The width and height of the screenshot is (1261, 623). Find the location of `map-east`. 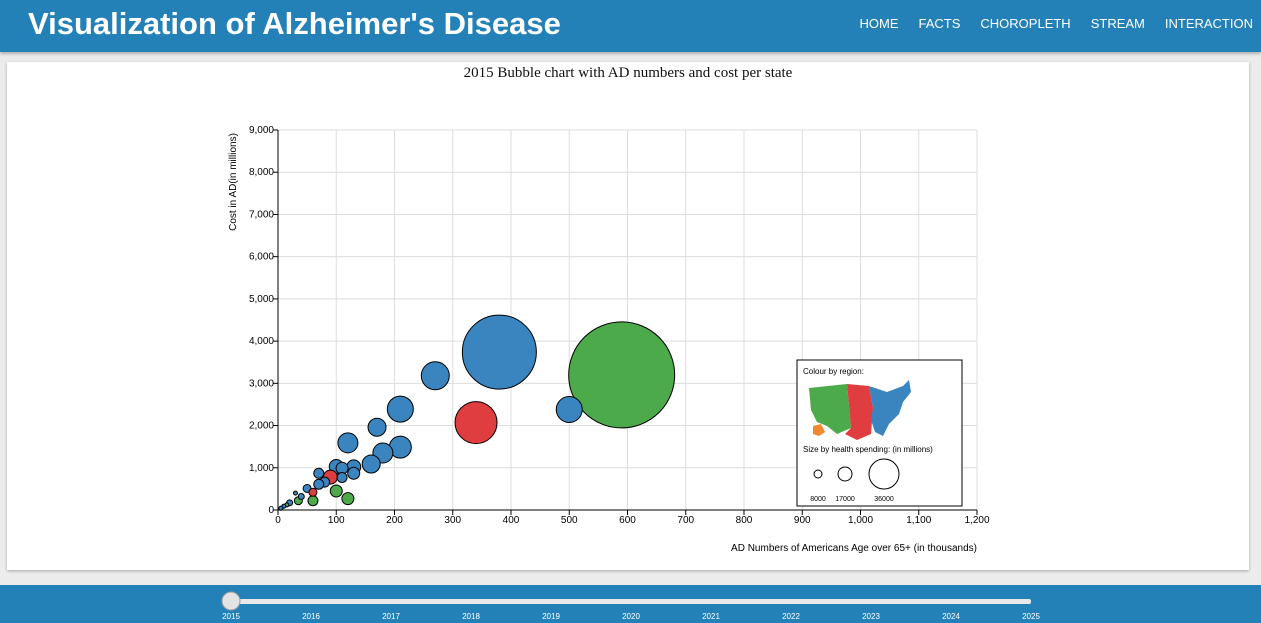

map-east is located at coordinates (890, 408).